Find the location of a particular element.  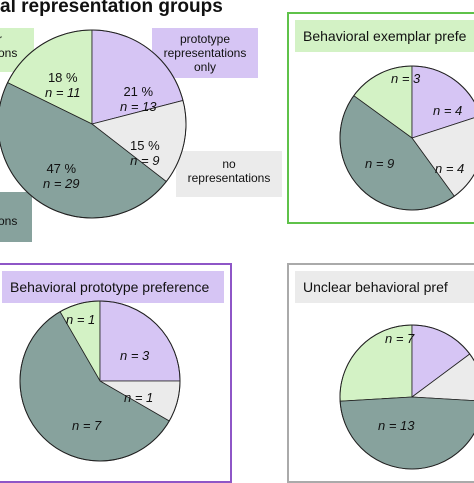

pie1-none-n: n = 4 is located at coordinates (450, 168).